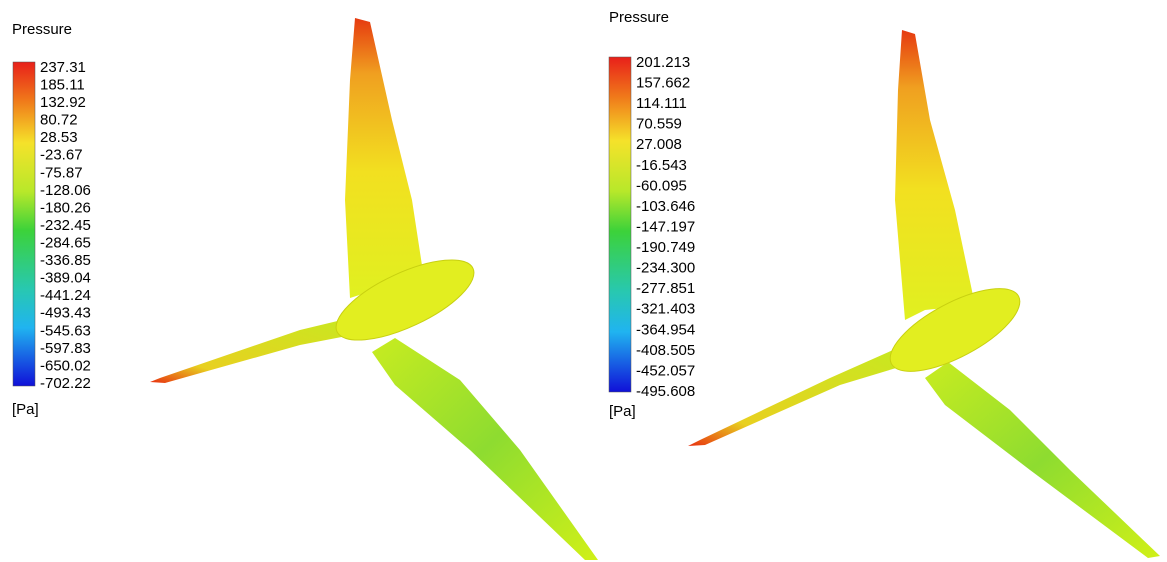  I want to click on legend-label: 80.72, so click(59, 120).